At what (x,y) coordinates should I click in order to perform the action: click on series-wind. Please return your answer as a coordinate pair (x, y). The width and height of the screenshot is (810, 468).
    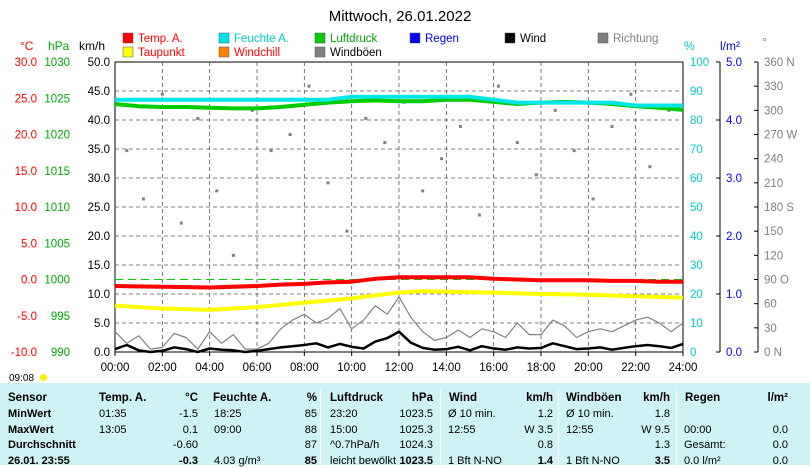
    Looking at the image, I should click on (399, 342).